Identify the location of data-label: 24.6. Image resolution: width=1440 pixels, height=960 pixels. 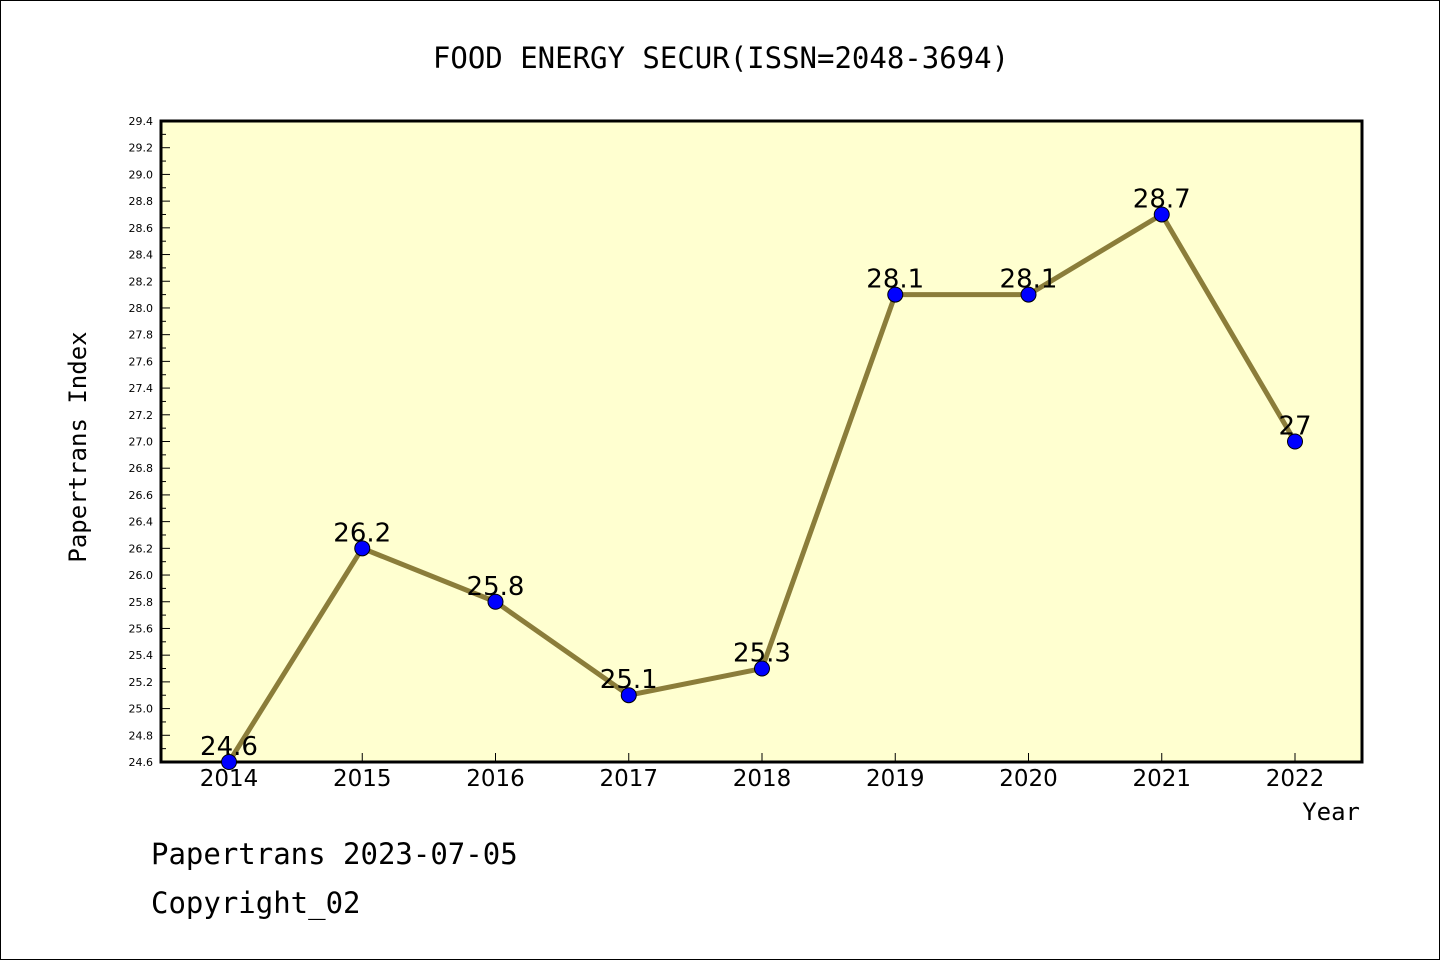
(229, 747).